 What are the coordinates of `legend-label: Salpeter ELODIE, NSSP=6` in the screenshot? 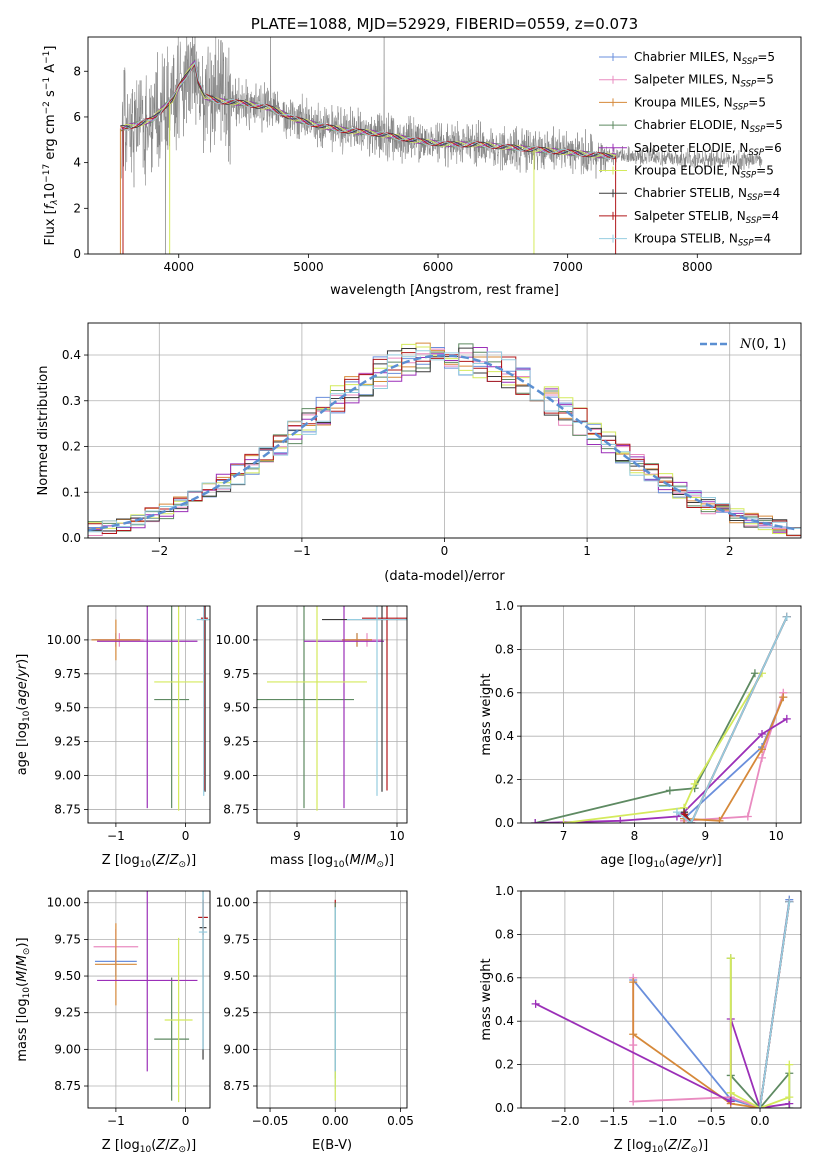 It's located at (708, 149).